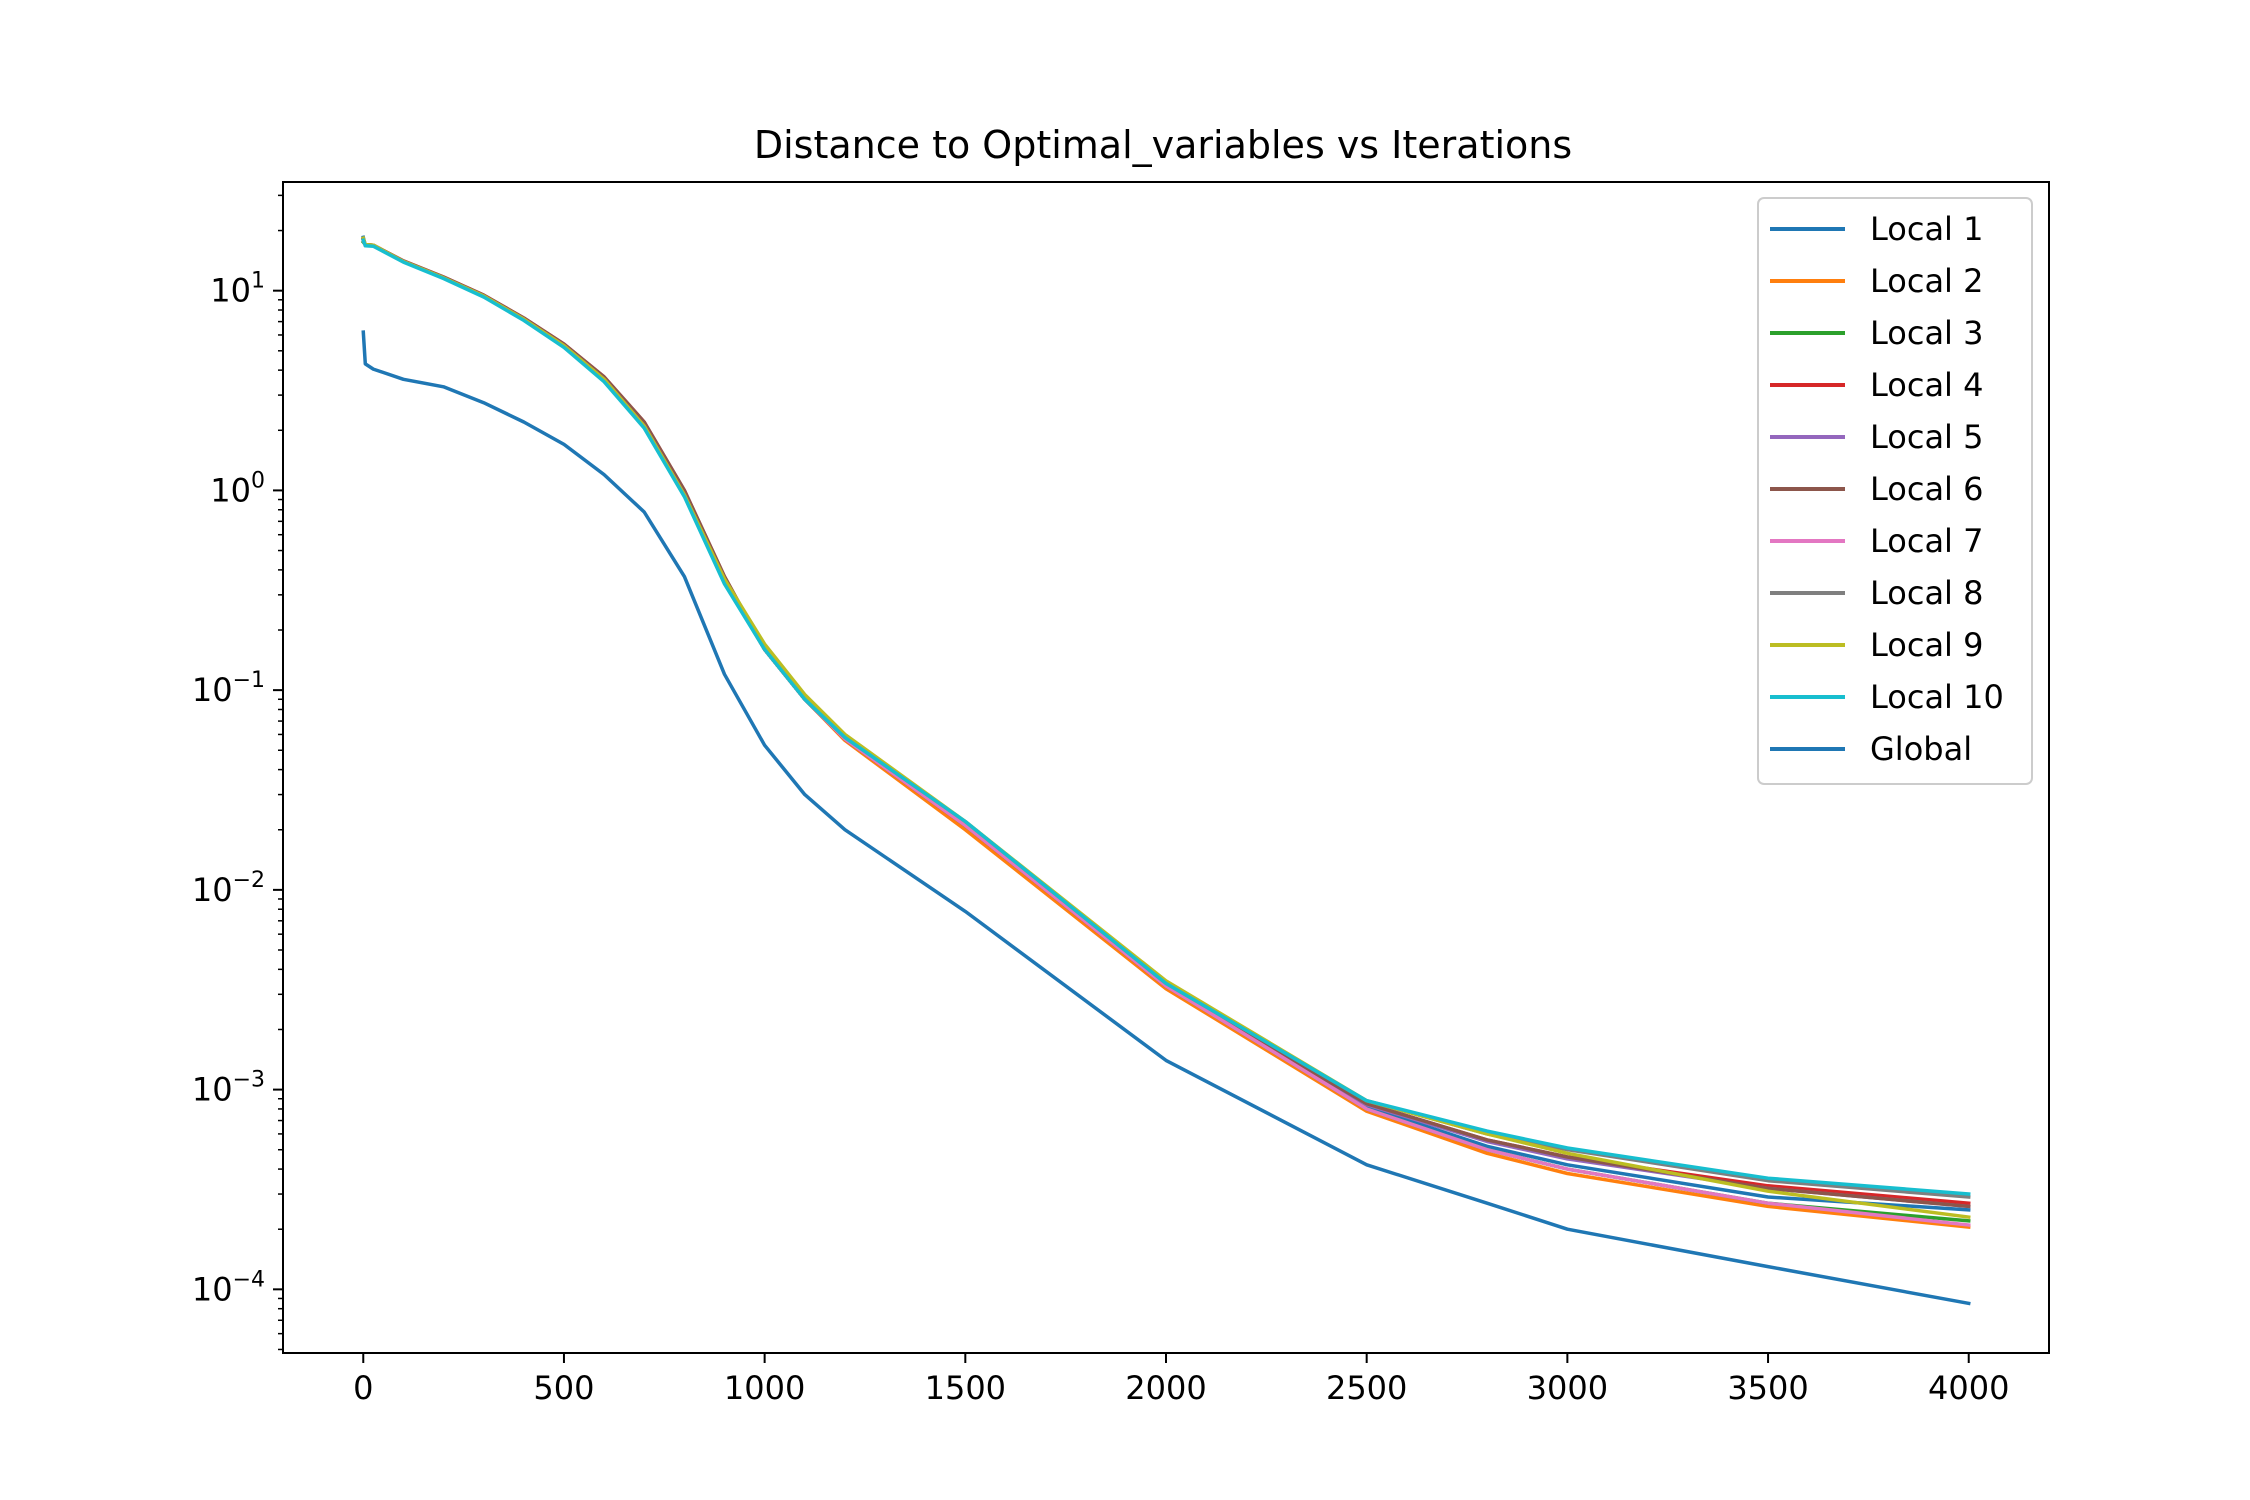 The image size is (2250, 1500). I want to click on legend-box, so click(1895, 491).